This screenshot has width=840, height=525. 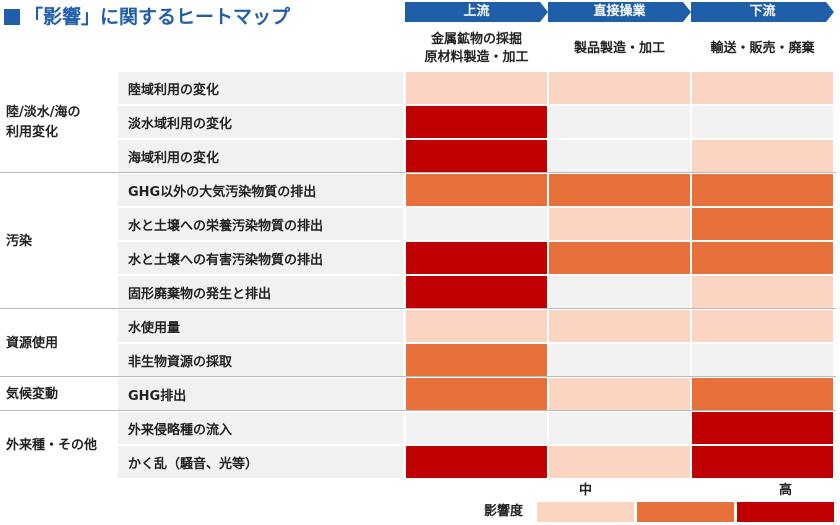 I want to click on row-label: GHG以外の大気汚染物質の排出, so click(x=260, y=190).